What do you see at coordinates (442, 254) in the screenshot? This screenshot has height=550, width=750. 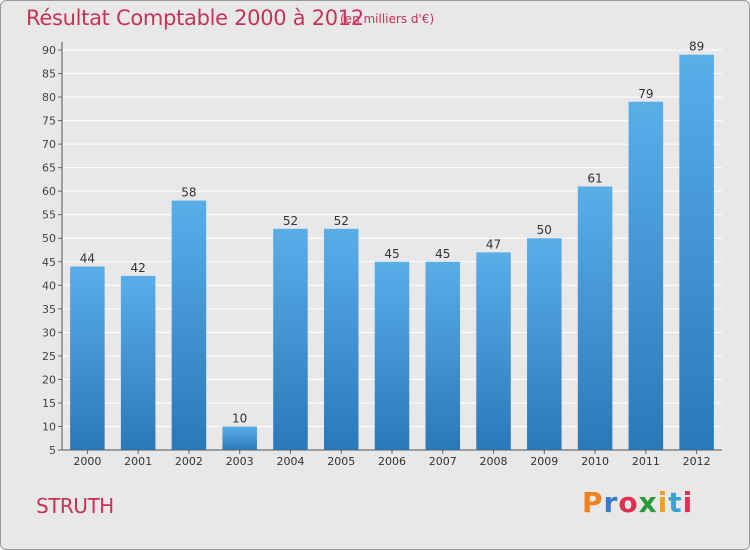 I see `data-label-2007: 45` at bounding box center [442, 254].